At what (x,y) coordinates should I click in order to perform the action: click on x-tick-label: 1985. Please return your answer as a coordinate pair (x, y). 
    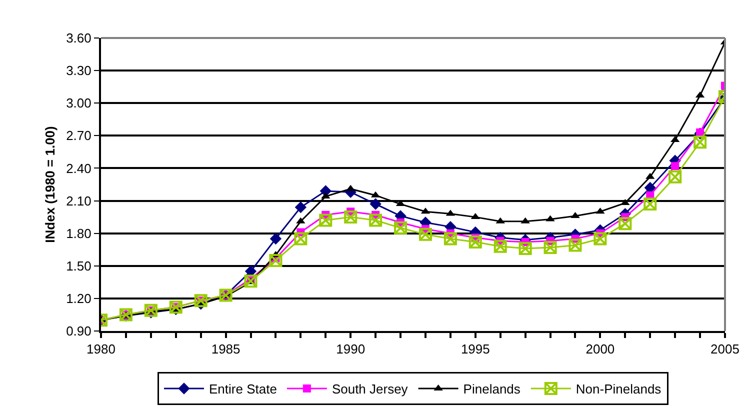
    Looking at the image, I should click on (225, 349).